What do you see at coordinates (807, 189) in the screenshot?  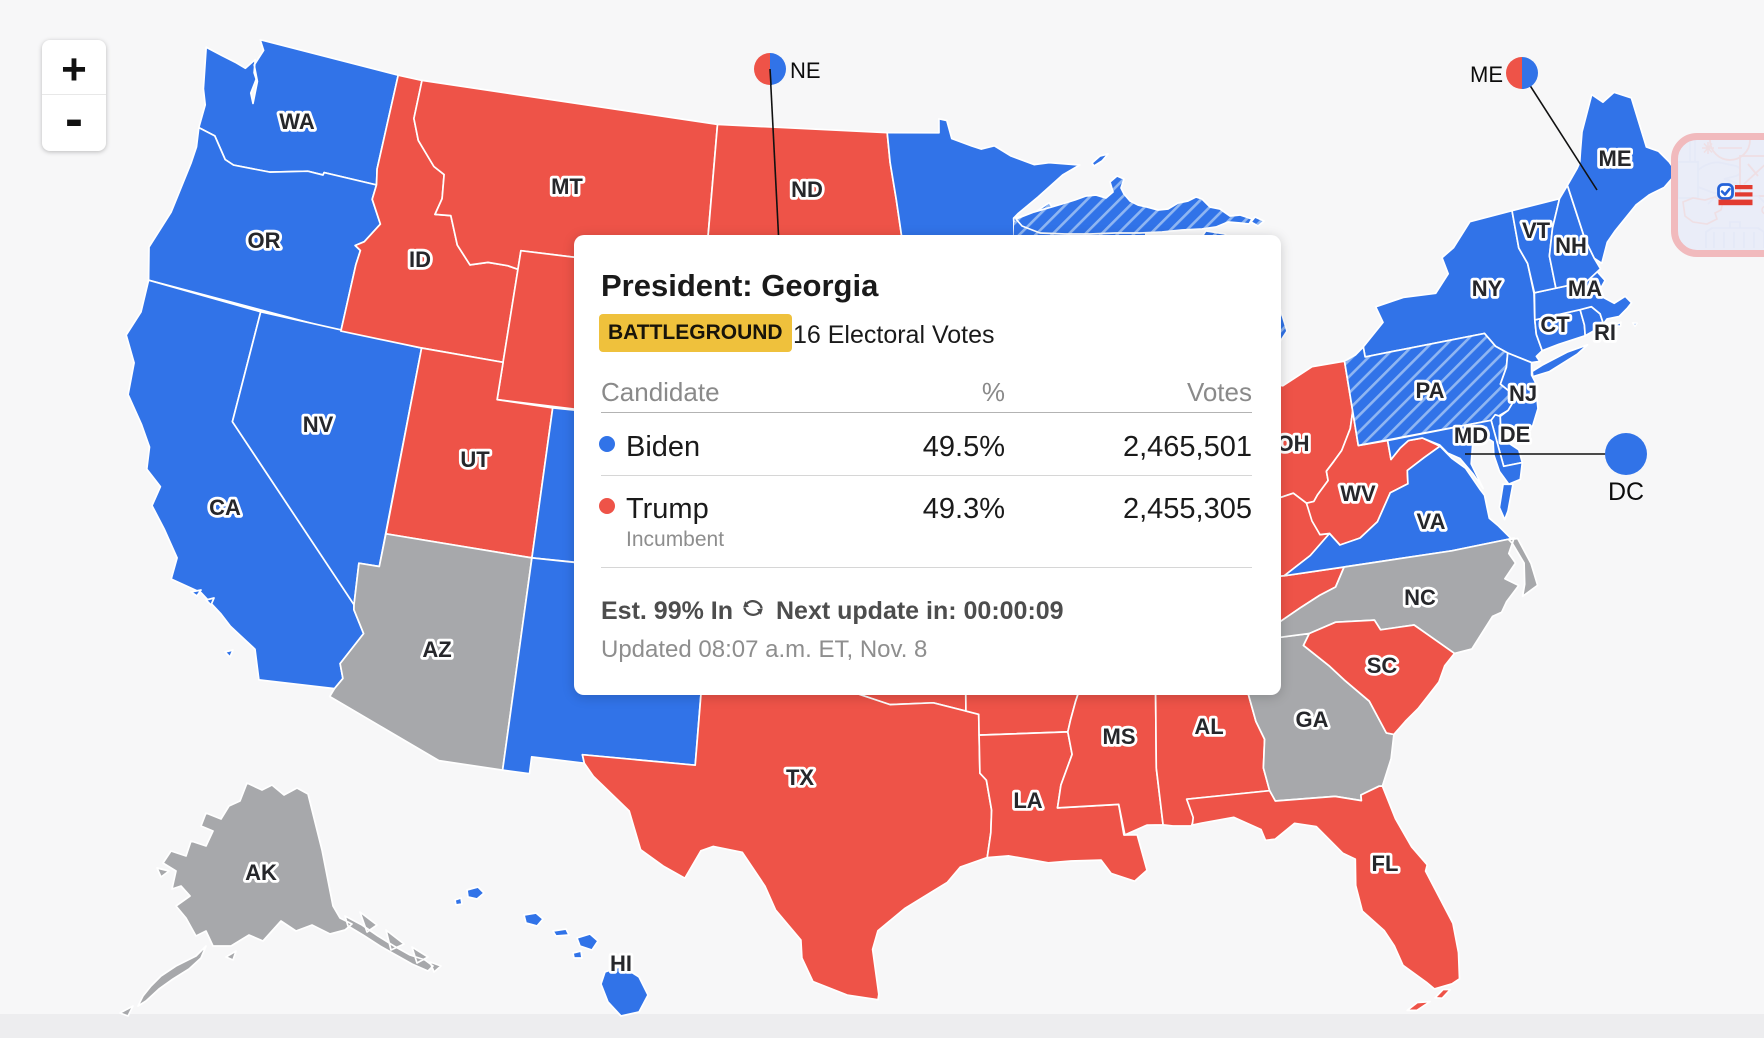 I see `svg-text: ND` at bounding box center [807, 189].